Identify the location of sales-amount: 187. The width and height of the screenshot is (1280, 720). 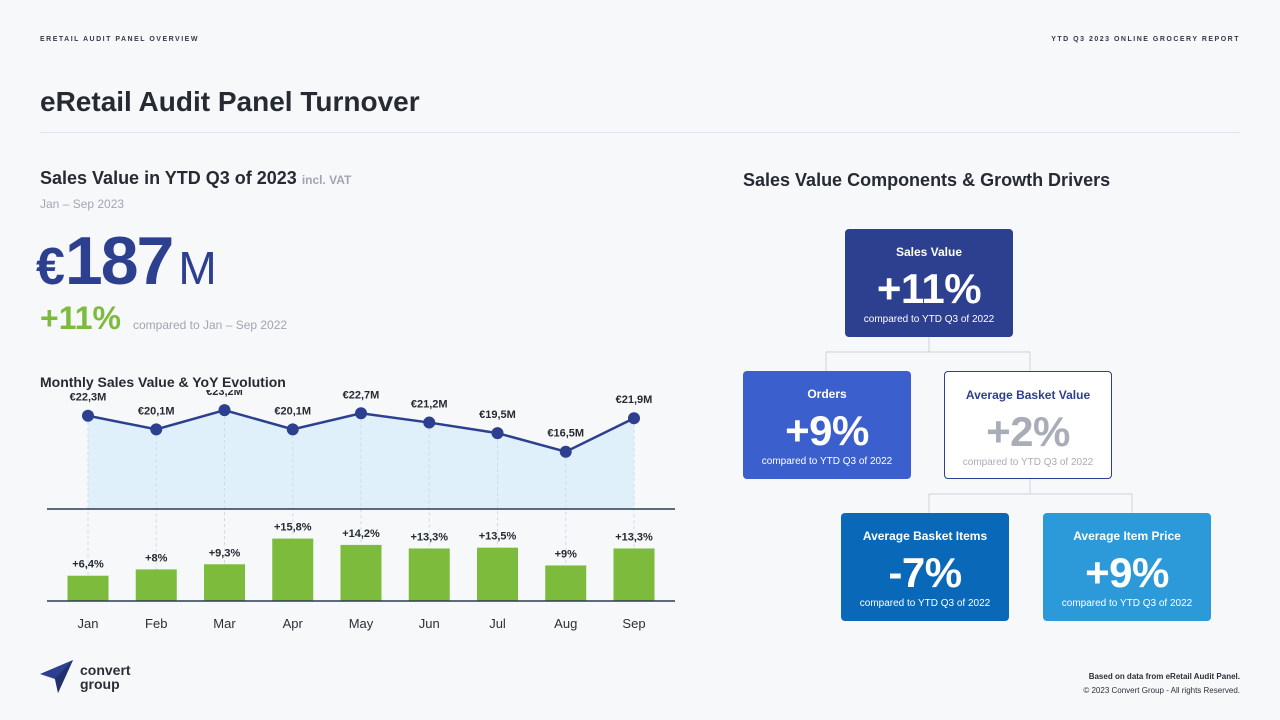
(119, 261).